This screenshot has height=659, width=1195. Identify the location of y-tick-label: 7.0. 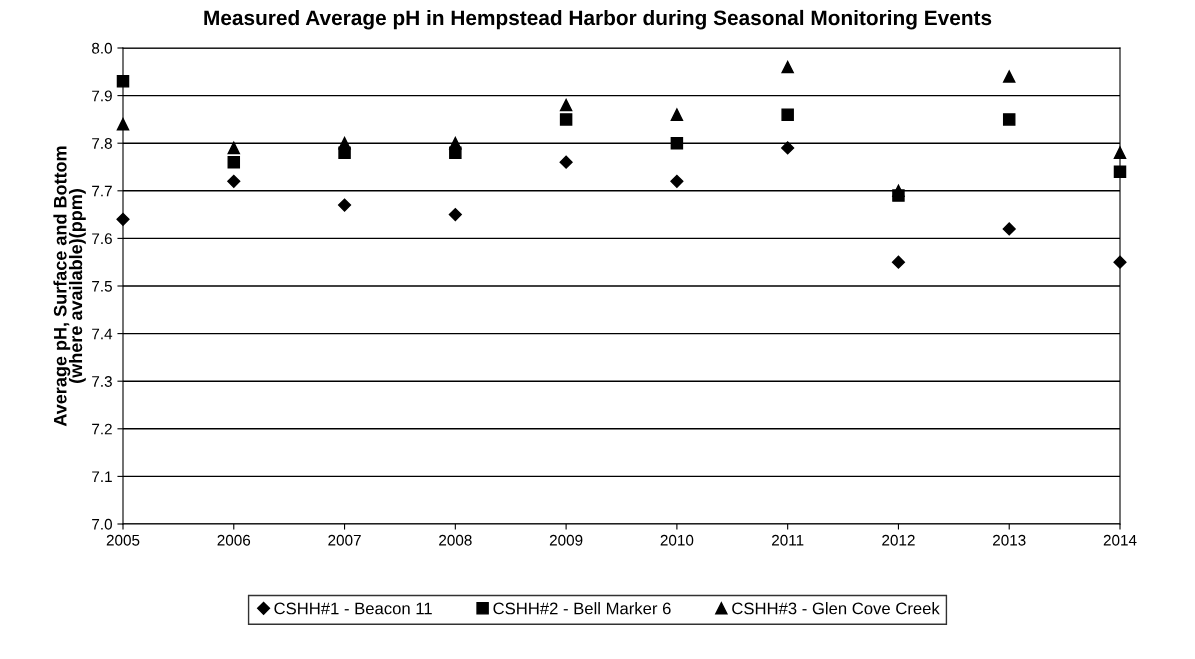
(102, 524).